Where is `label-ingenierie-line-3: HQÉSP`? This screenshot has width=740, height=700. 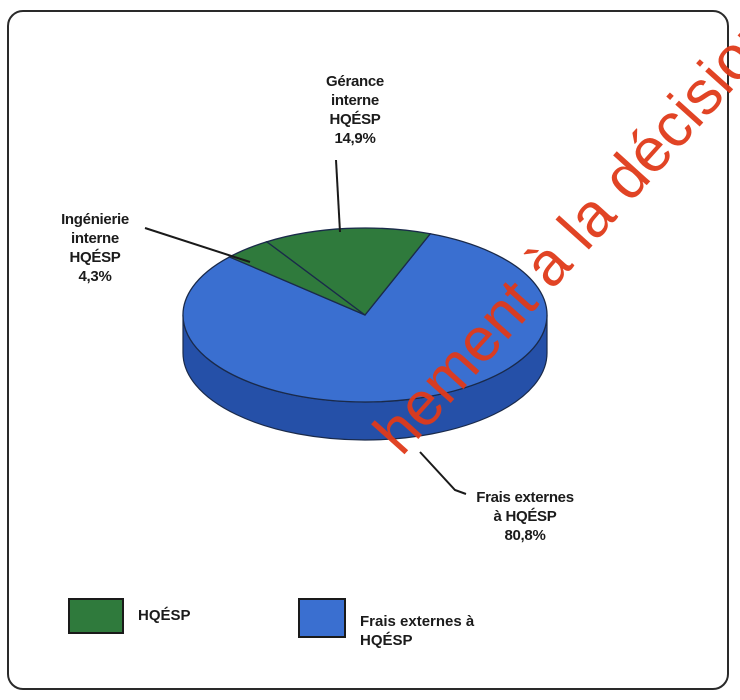
label-ingenierie-line-3: HQÉSP is located at coordinates (95, 257).